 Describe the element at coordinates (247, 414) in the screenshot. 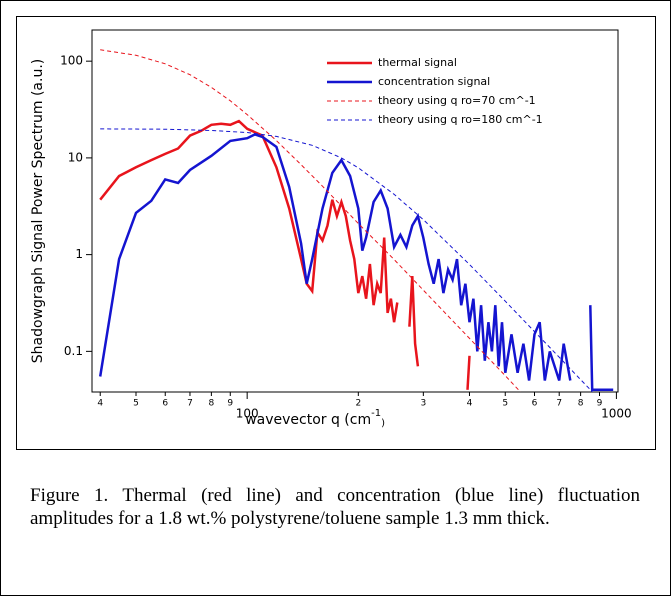

I see `x-tick-label: 100` at that location.